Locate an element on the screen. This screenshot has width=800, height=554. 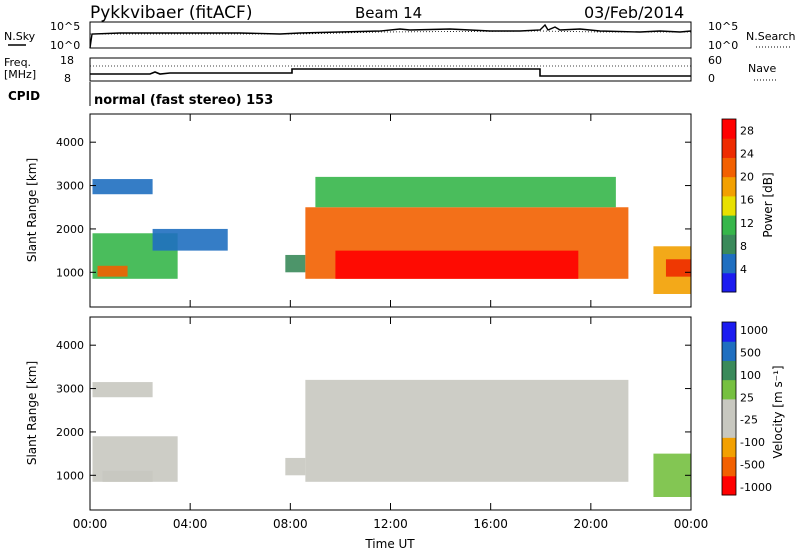
power-colorbar-tick: 12 is located at coordinates (747, 223).